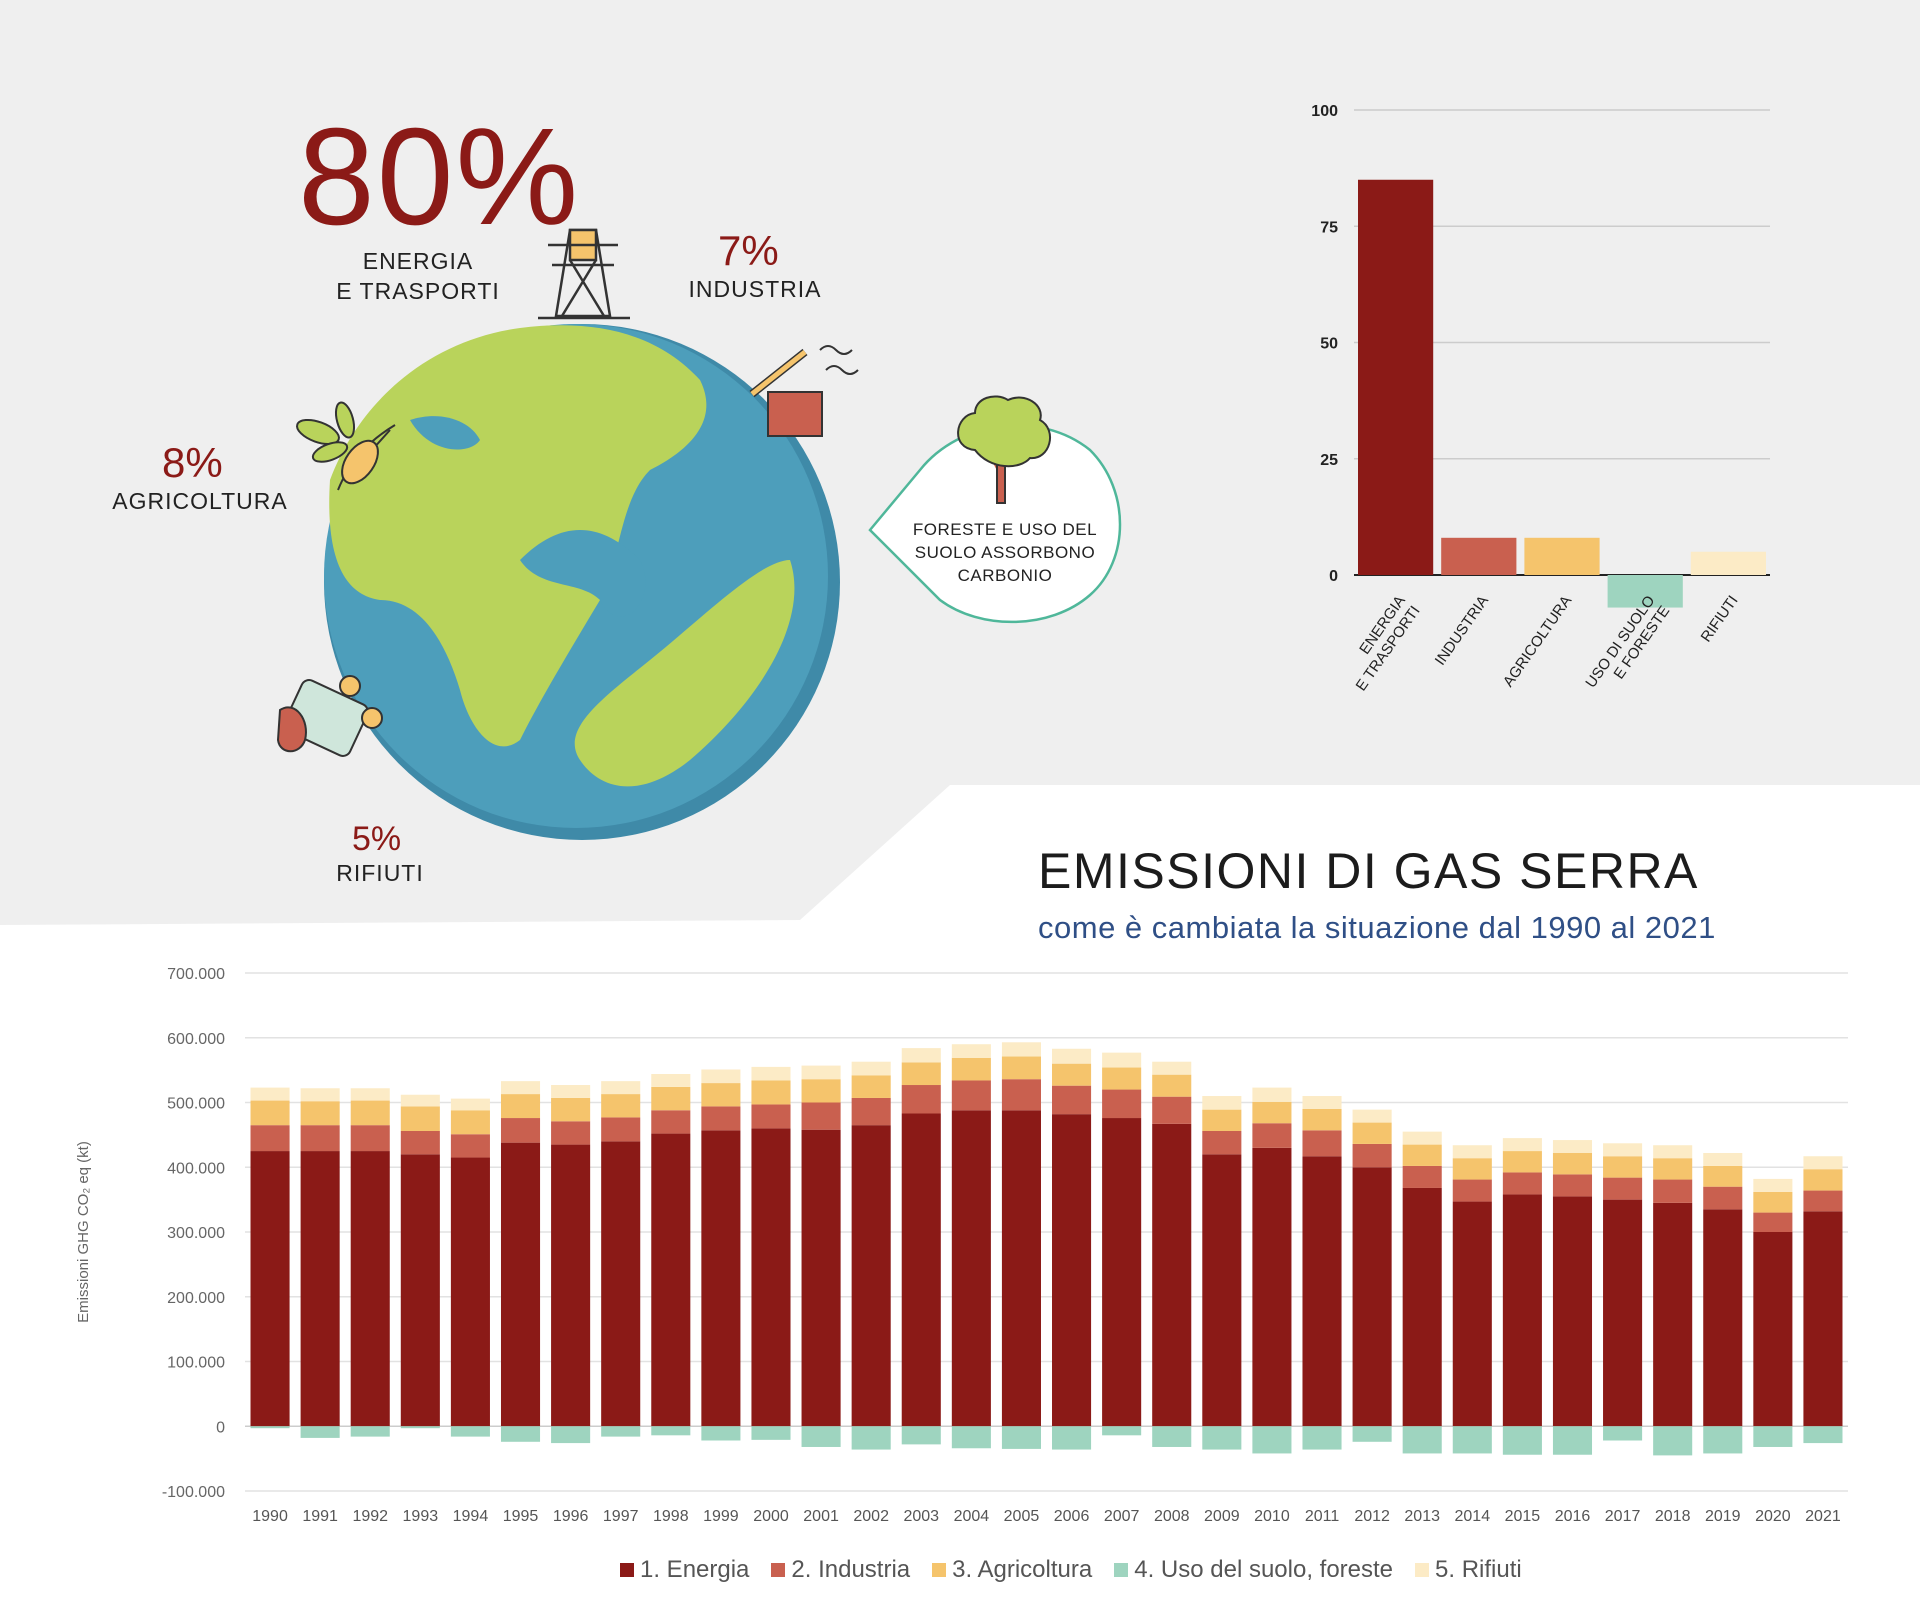 The width and height of the screenshot is (1920, 1618). Describe the element at coordinates (1322, 1516) in the screenshot. I see `x-tick-label: 2011` at that location.